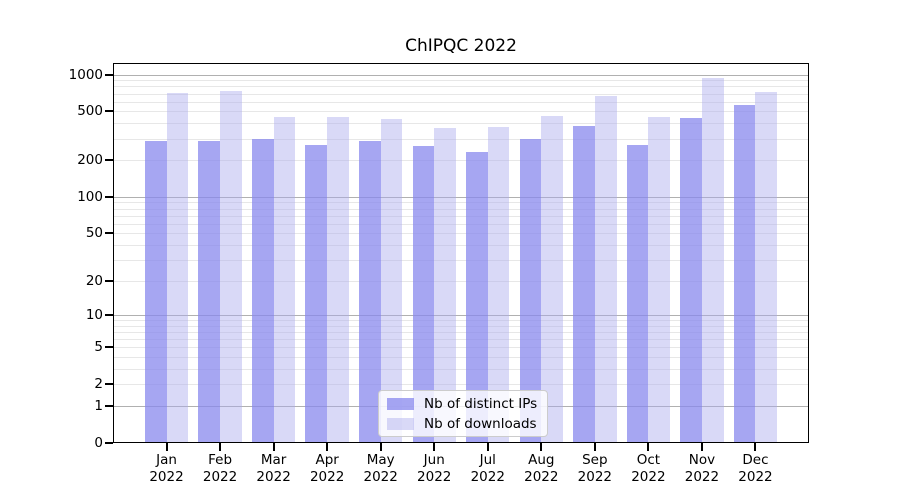 This screenshot has width=900, height=500. I want to click on bar-distinct-ips-jul, so click(477, 297).